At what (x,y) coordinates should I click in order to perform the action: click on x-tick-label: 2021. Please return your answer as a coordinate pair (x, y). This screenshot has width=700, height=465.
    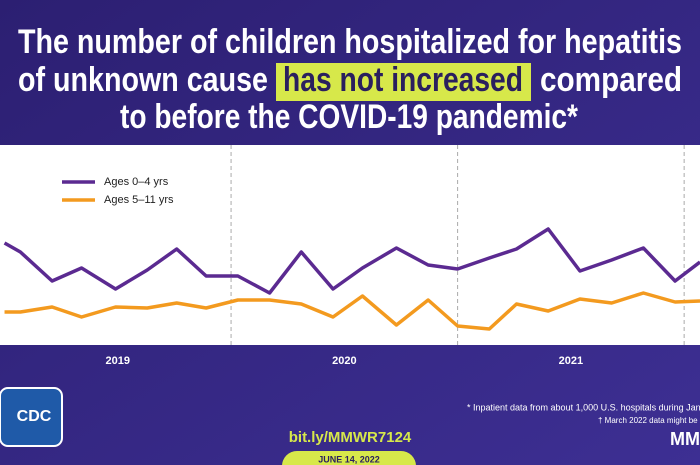
    Looking at the image, I should click on (571, 361).